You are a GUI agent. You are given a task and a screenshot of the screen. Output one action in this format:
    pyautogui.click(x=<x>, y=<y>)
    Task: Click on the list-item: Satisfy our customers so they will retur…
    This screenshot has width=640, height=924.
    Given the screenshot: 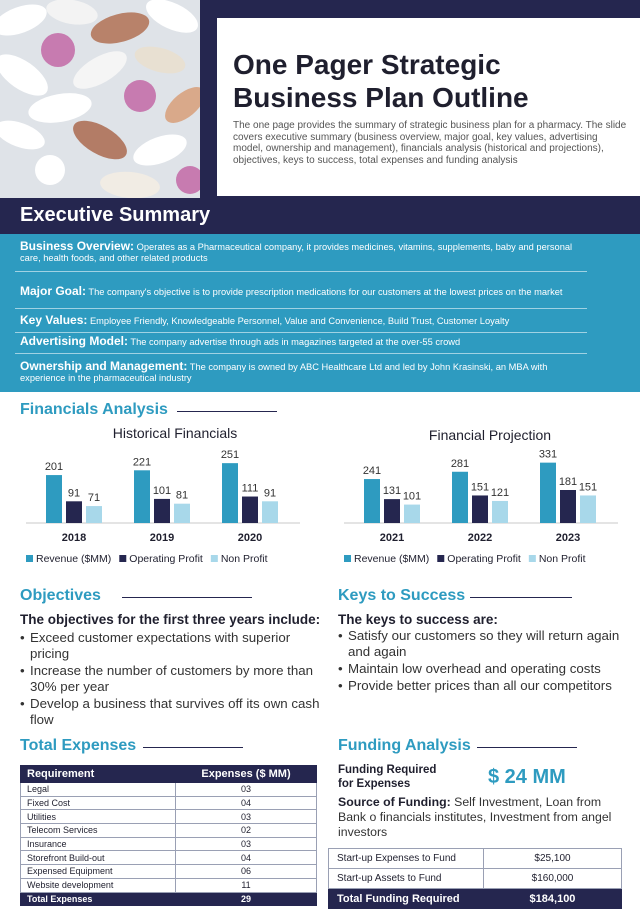 What is the action you would take?
    pyautogui.click(x=484, y=644)
    